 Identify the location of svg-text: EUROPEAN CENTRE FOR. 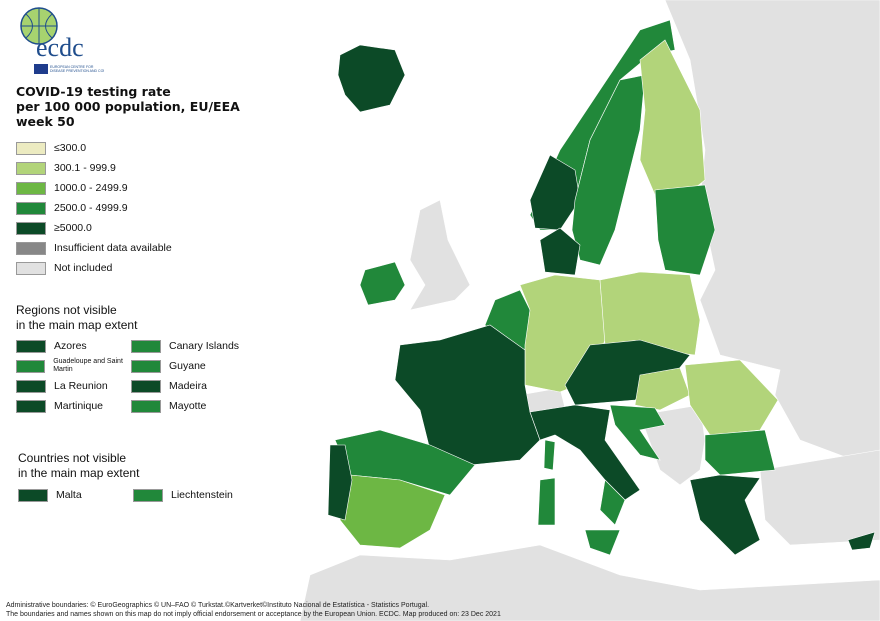
(72, 67).